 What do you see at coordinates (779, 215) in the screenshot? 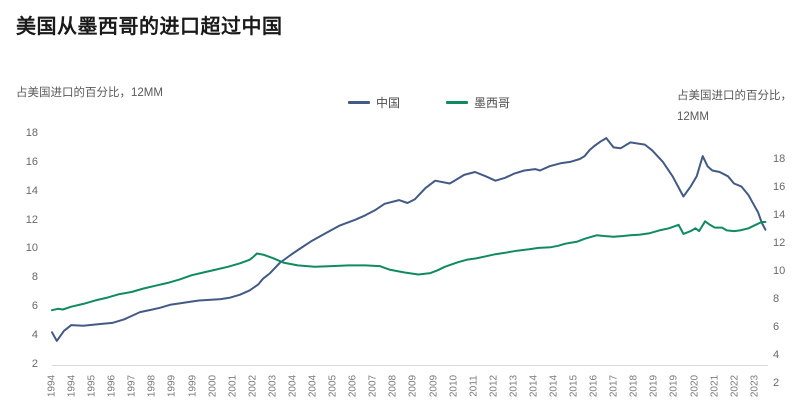
I see `right-y-tick-label: 14` at bounding box center [779, 215].